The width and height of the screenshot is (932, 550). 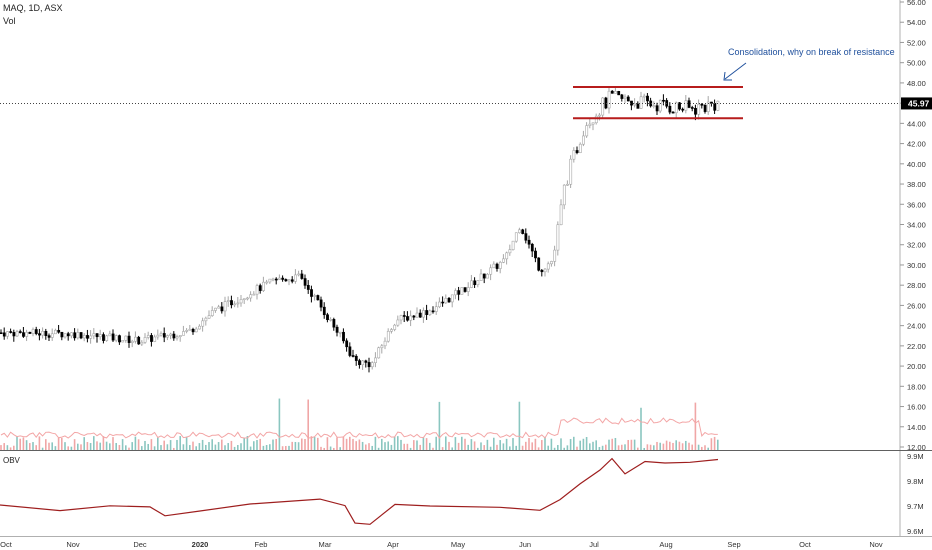 I want to click on time-tick-label: Oct, so click(x=6, y=544).